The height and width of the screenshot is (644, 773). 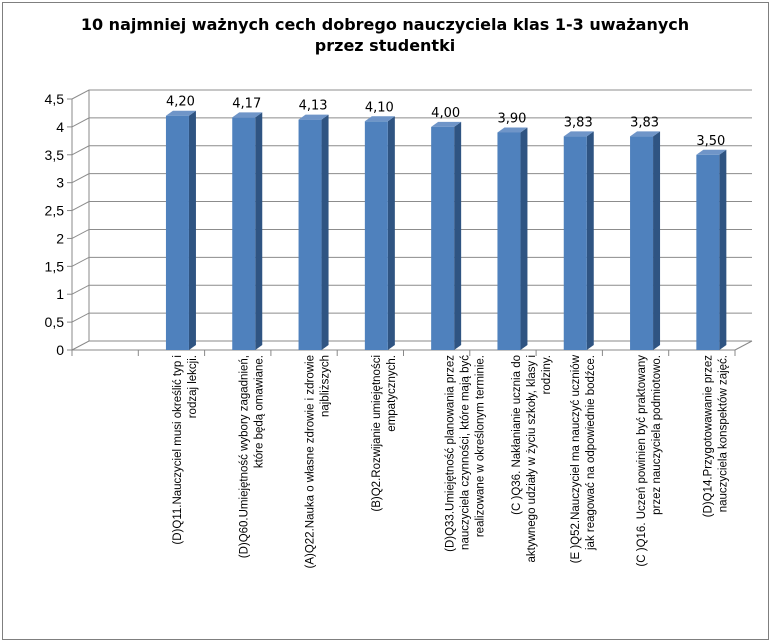 I want to click on x-tick-label-line: (C )Q16. Uczeń powinien być praktowany, so click(x=642, y=461).